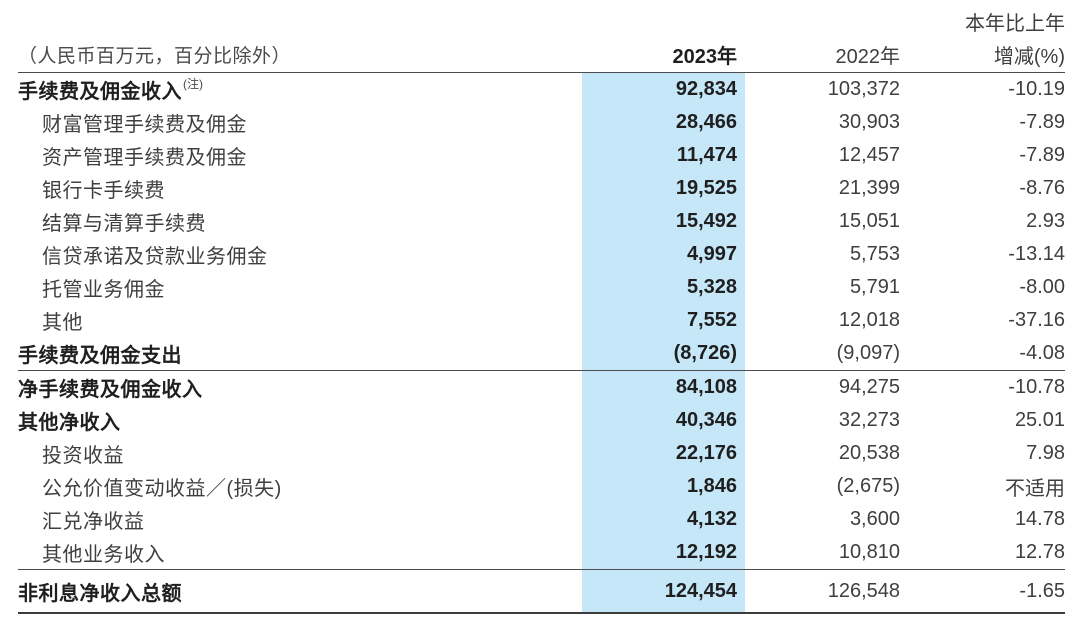  I want to click on units-note: （人民币百万元，百分比除外）, so click(155, 56).